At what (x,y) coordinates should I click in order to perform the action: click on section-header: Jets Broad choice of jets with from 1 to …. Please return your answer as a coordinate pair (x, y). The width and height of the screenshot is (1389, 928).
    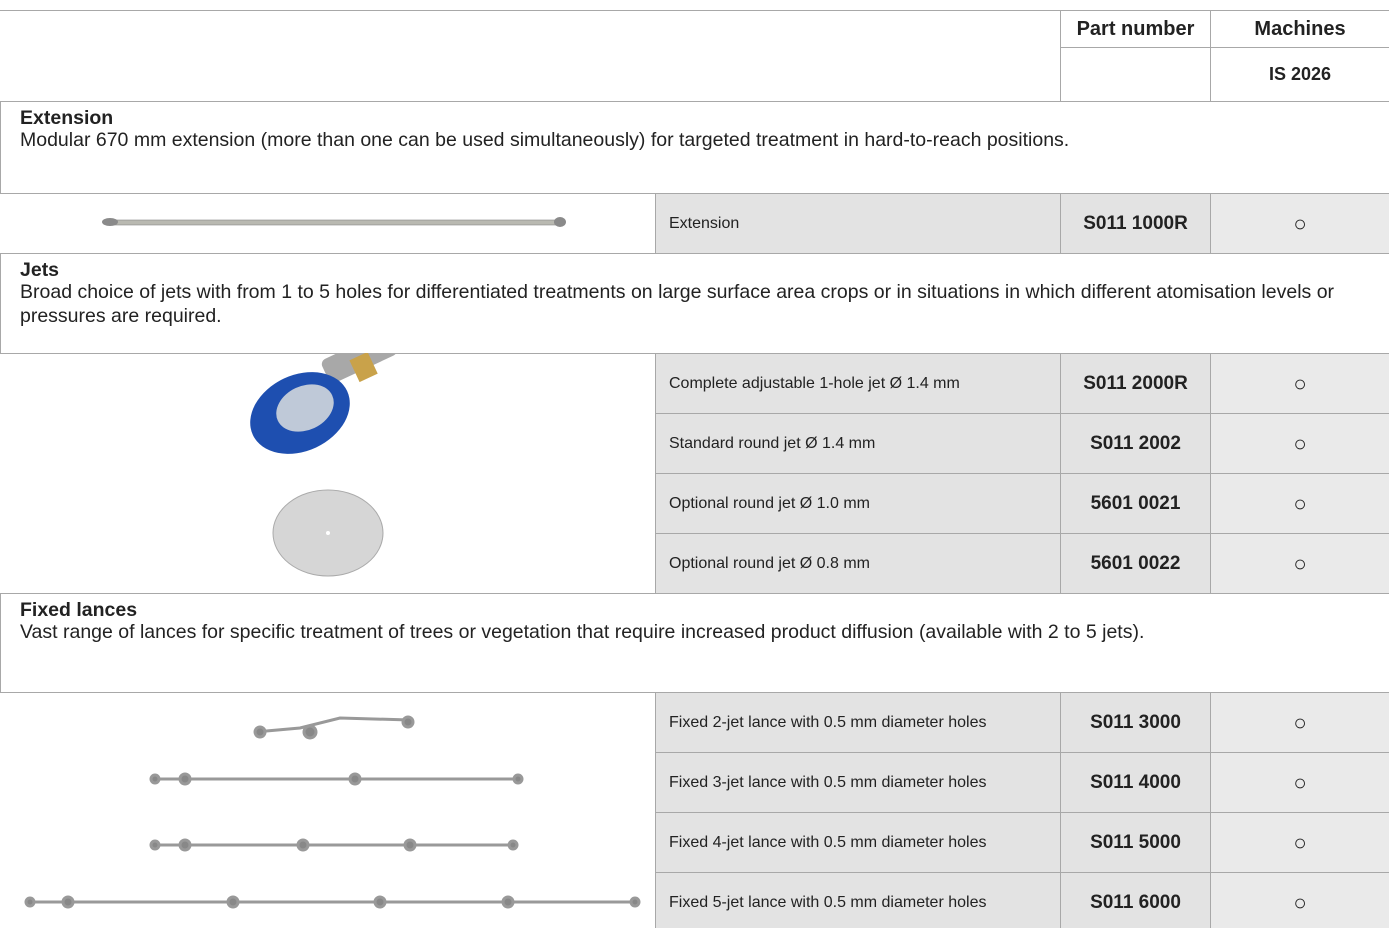
    Looking at the image, I should click on (694, 303).